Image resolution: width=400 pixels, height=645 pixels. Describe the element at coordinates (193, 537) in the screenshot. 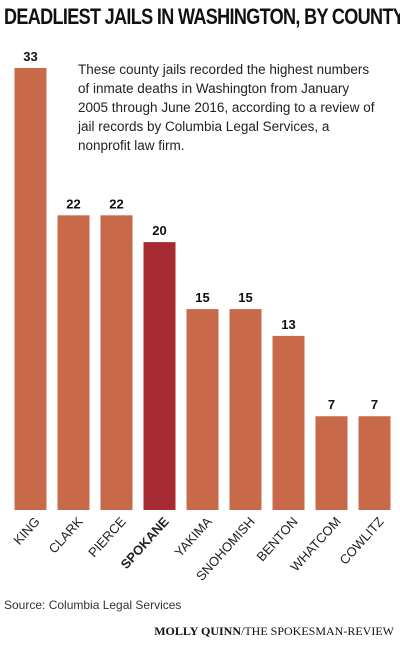

I see `x-tick-label: YAKIMA` at that location.